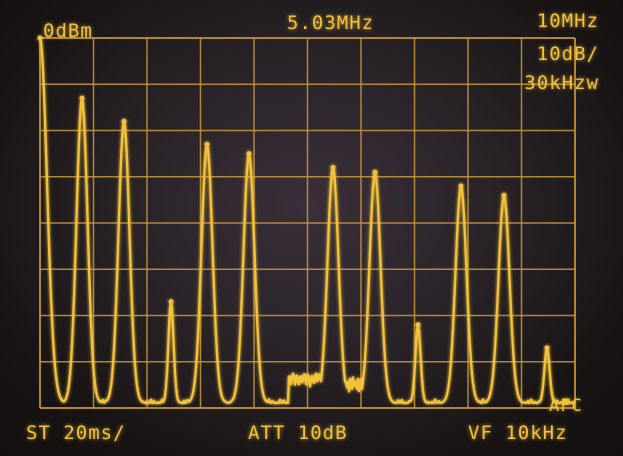  What do you see at coordinates (567, 54) in the screenshot?
I see `vertical-scale-readout: 10dB/` at bounding box center [567, 54].